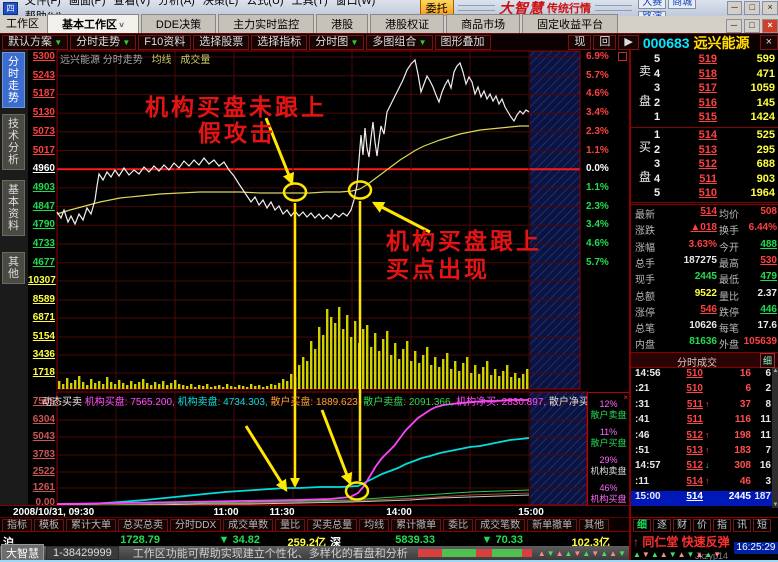 Image resolution: width=778 pixels, height=562 pixels. I want to click on stat-row: 涨跌 ▲018 换手 6.44%, so click(704, 229).